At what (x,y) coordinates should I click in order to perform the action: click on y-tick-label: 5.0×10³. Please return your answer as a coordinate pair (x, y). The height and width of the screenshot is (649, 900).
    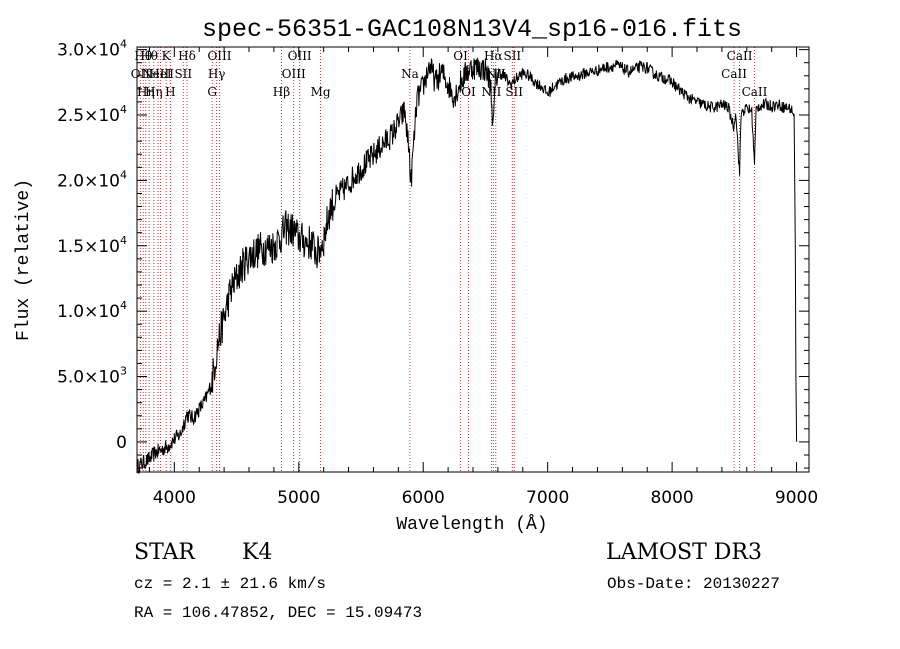
    Looking at the image, I should click on (92, 376).